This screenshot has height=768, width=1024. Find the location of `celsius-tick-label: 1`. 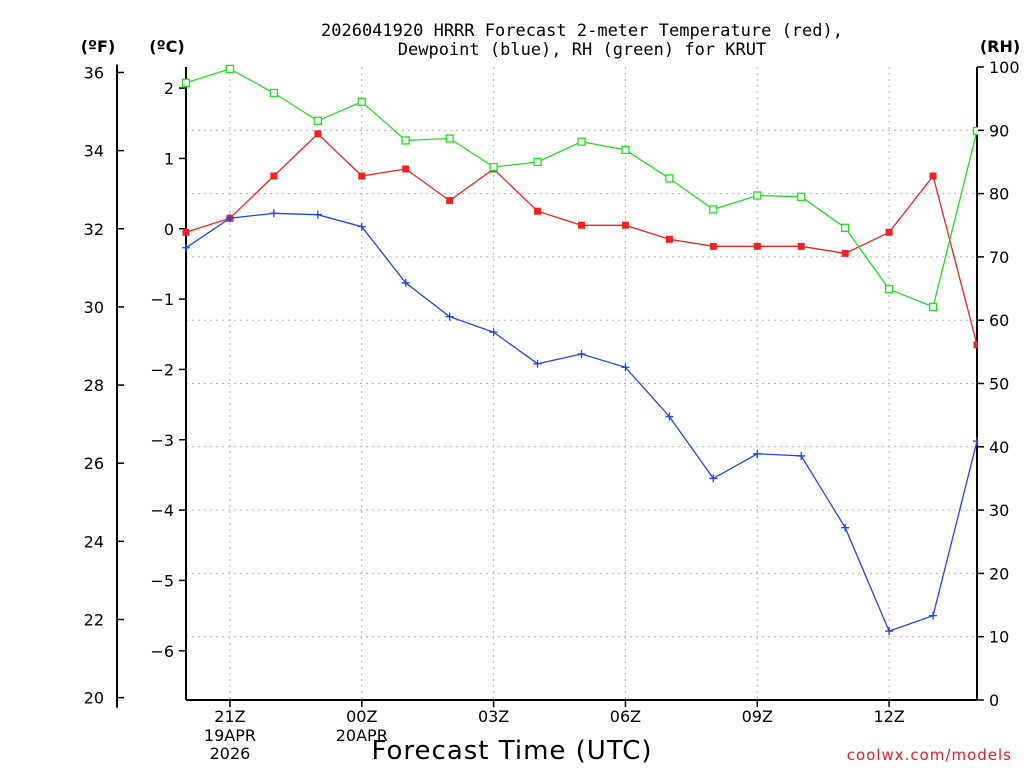

celsius-tick-label: 1 is located at coordinates (169, 158).